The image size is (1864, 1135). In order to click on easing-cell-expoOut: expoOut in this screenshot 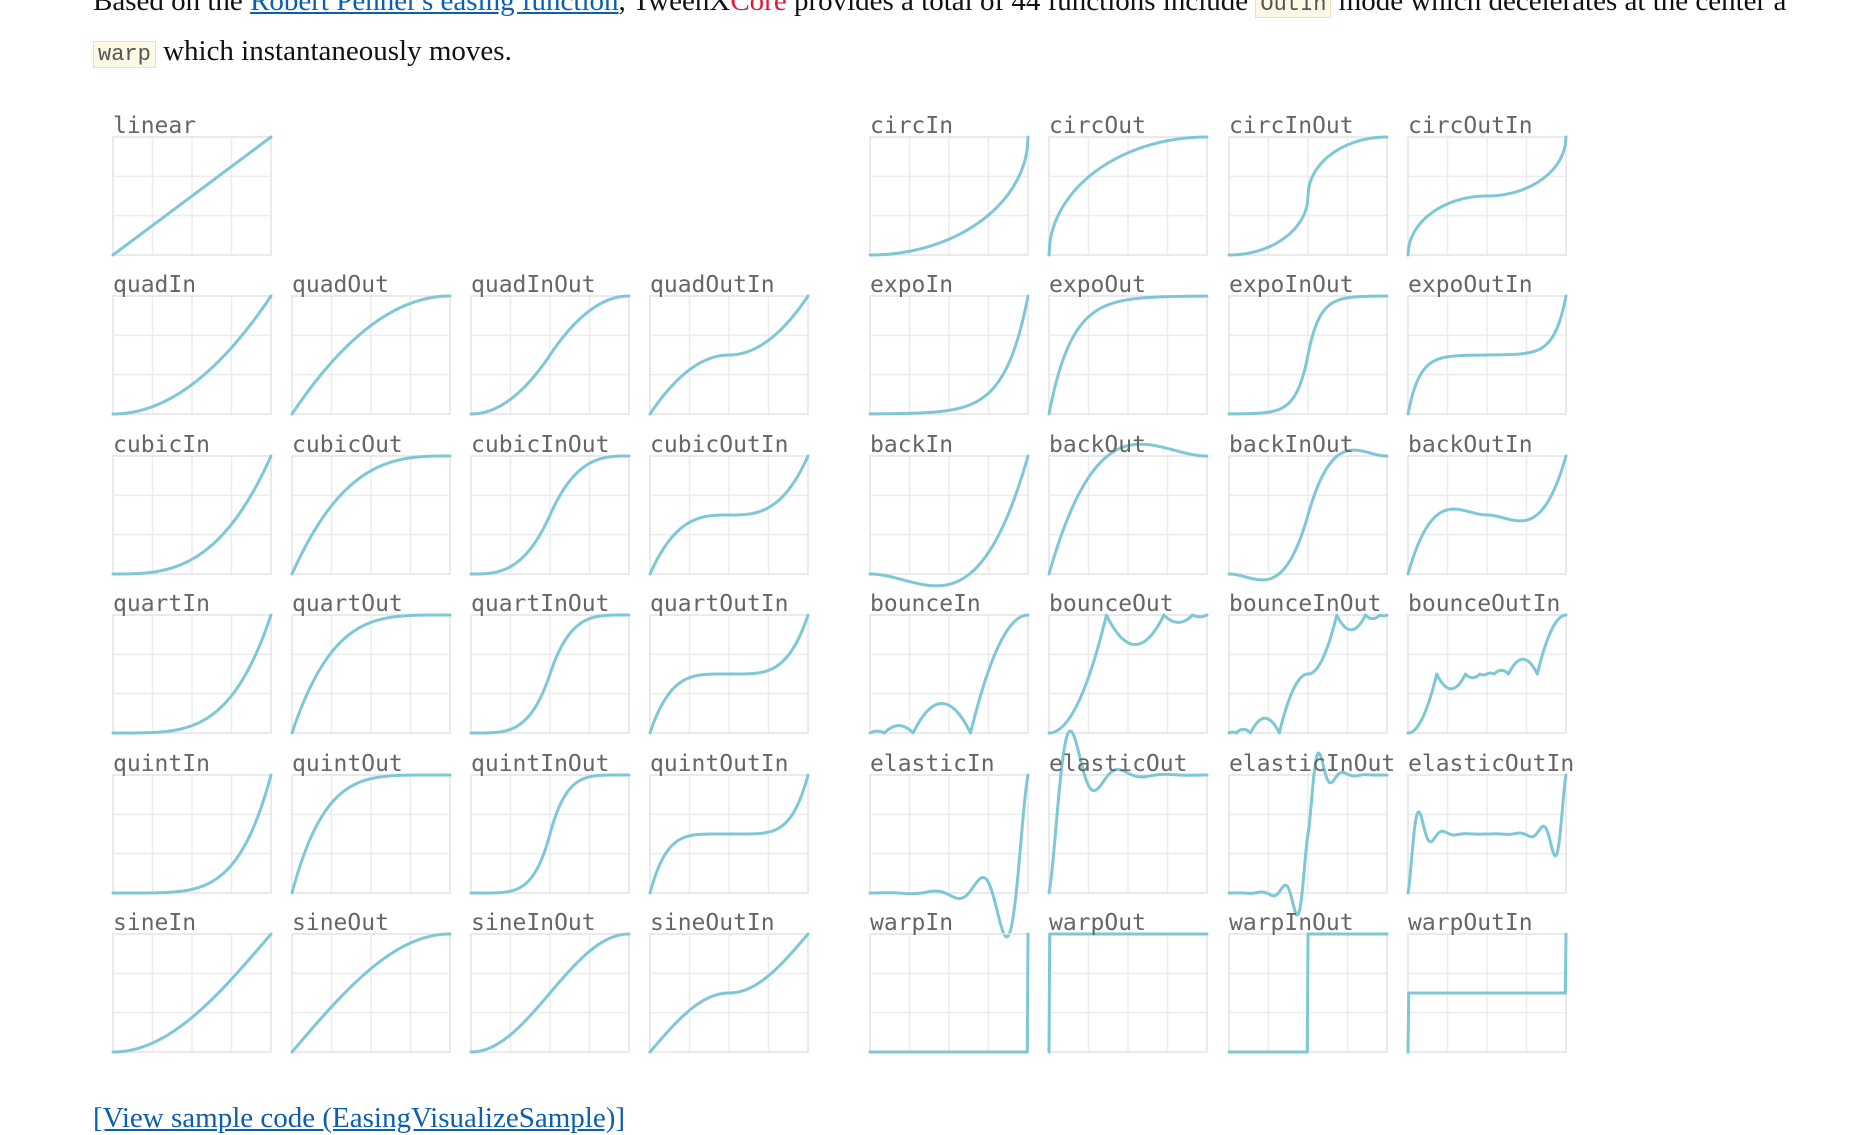, I will do `click(1128, 344)`.